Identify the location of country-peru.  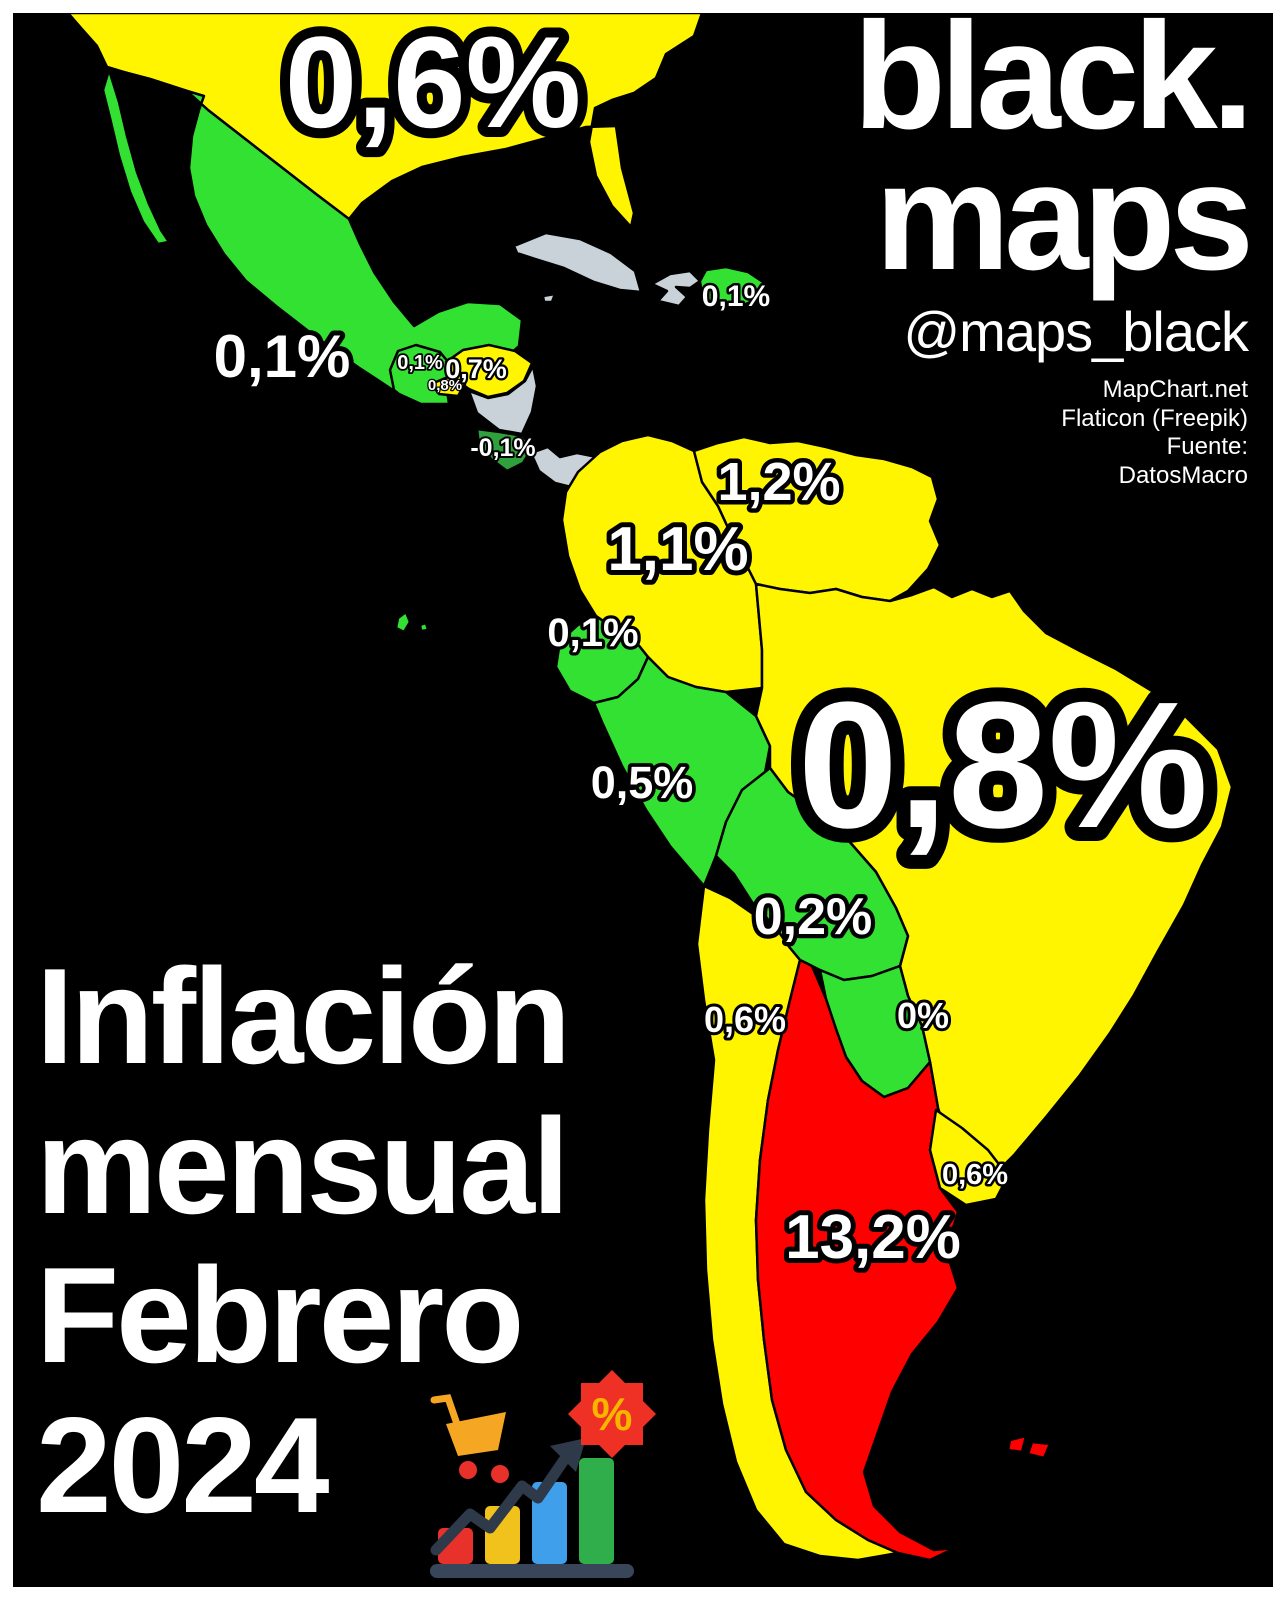
(682, 771).